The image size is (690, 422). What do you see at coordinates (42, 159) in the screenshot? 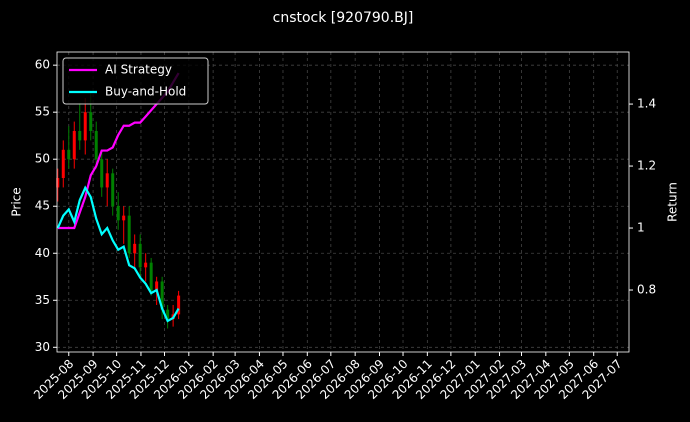
I see `y-tick-label: 50` at bounding box center [42, 159].